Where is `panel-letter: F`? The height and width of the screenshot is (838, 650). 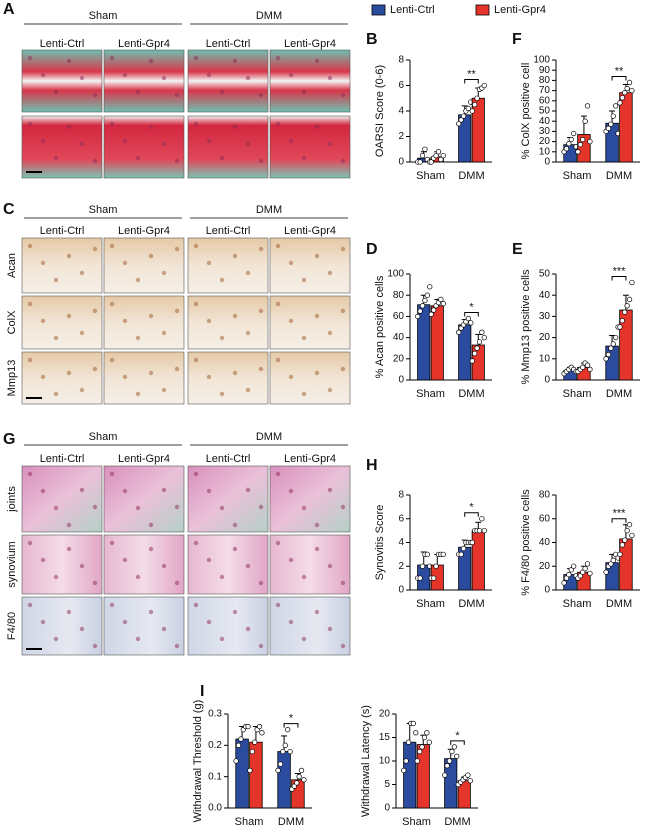 panel-letter: F is located at coordinates (517, 39).